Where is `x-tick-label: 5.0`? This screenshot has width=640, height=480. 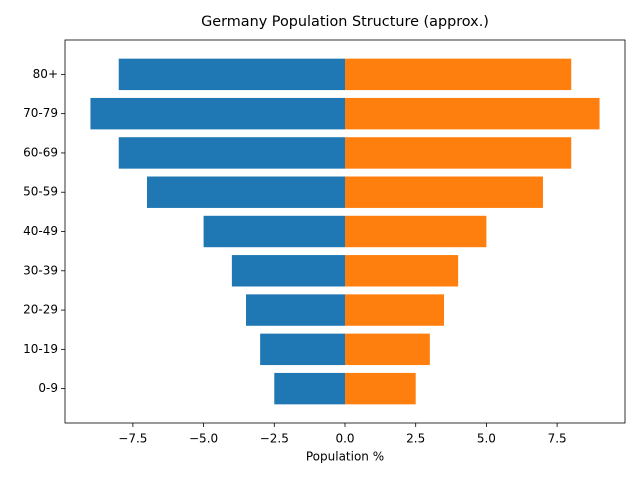 x-tick-label: 5.0 is located at coordinates (486, 439).